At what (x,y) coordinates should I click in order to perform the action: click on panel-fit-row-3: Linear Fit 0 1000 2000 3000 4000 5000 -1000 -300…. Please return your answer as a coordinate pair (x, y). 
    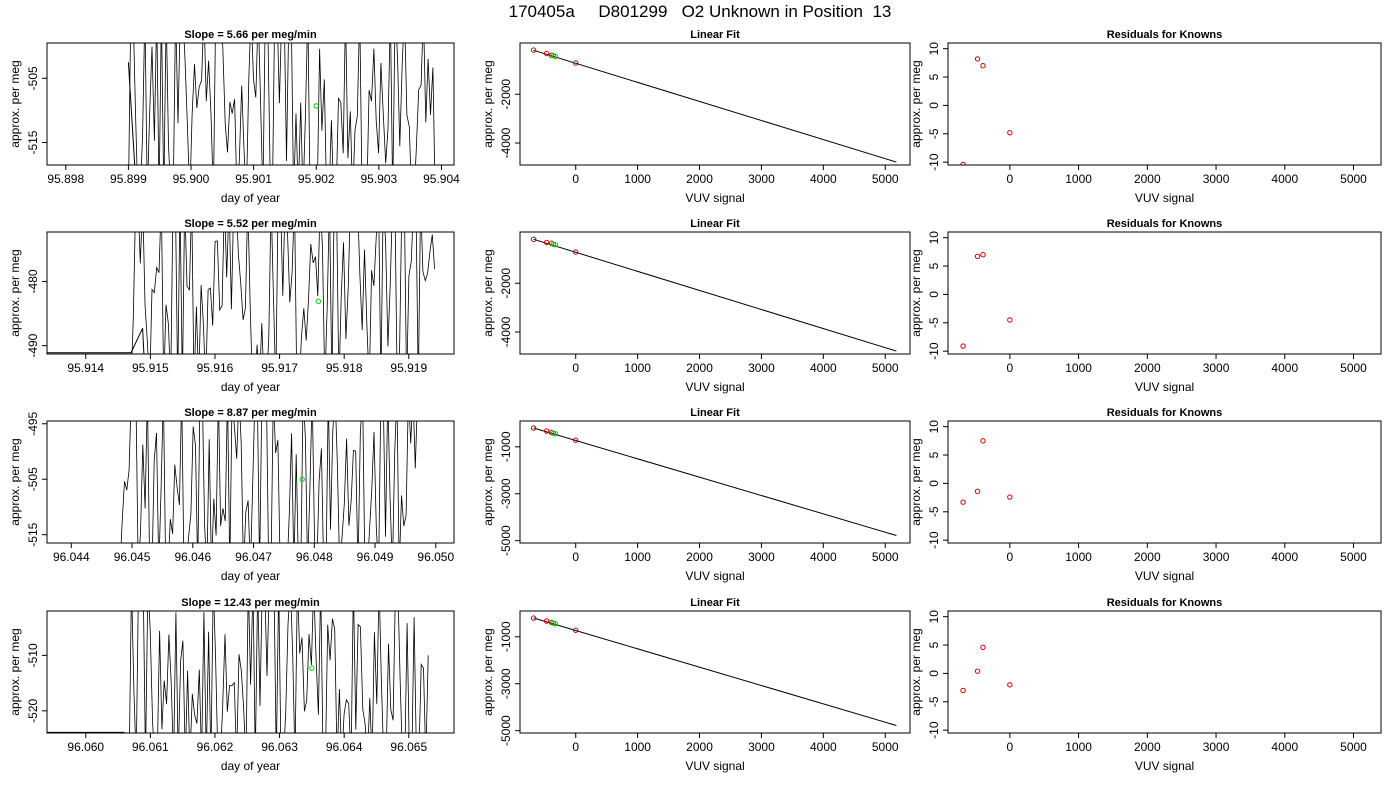
    Looking at the image, I should click on (696, 495).